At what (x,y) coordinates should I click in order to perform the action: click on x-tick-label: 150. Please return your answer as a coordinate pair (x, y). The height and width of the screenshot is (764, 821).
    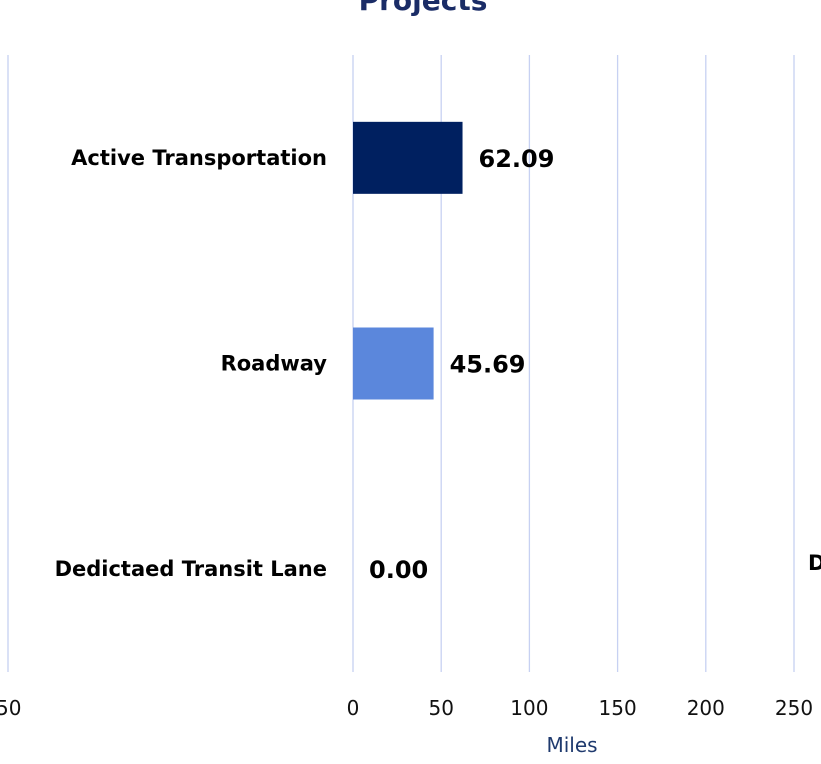
    Looking at the image, I should click on (618, 708).